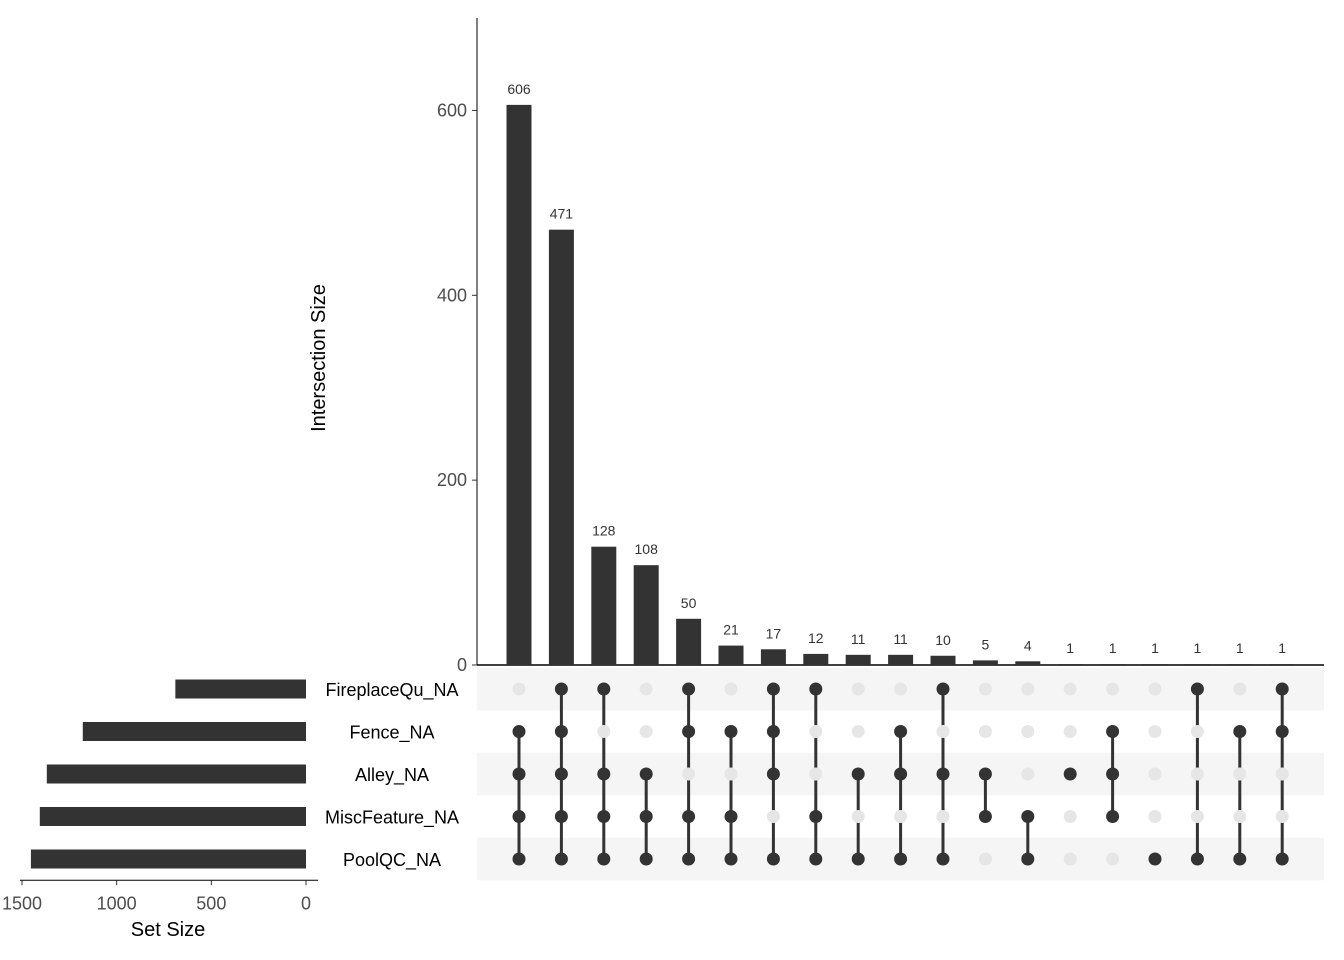 The image size is (1344, 960). What do you see at coordinates (986, 644) in the screenshot?
I see `intersection-bar-label: 5` at bounding box center [986, 644].